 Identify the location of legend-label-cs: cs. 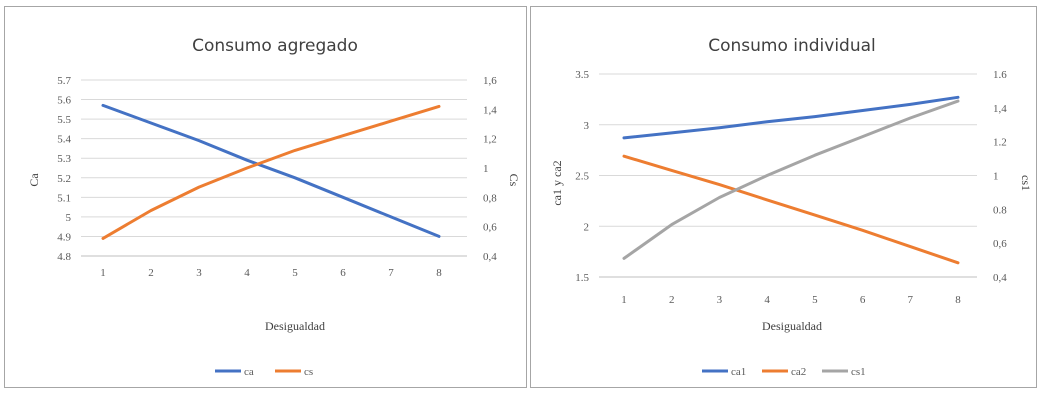
(308, 372).